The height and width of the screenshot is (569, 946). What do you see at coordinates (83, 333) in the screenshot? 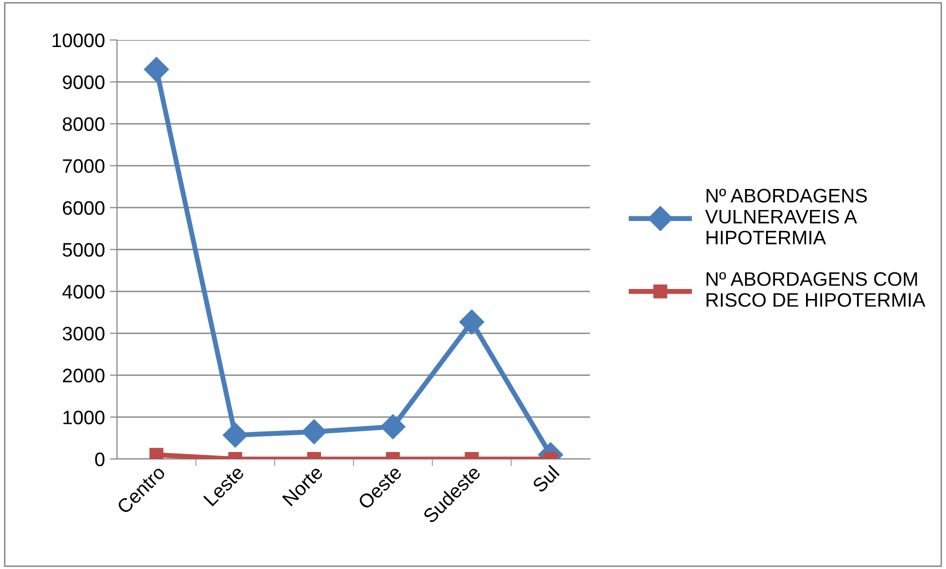
I see `y-tick-label: 3000` at bounding box center [83, 333].